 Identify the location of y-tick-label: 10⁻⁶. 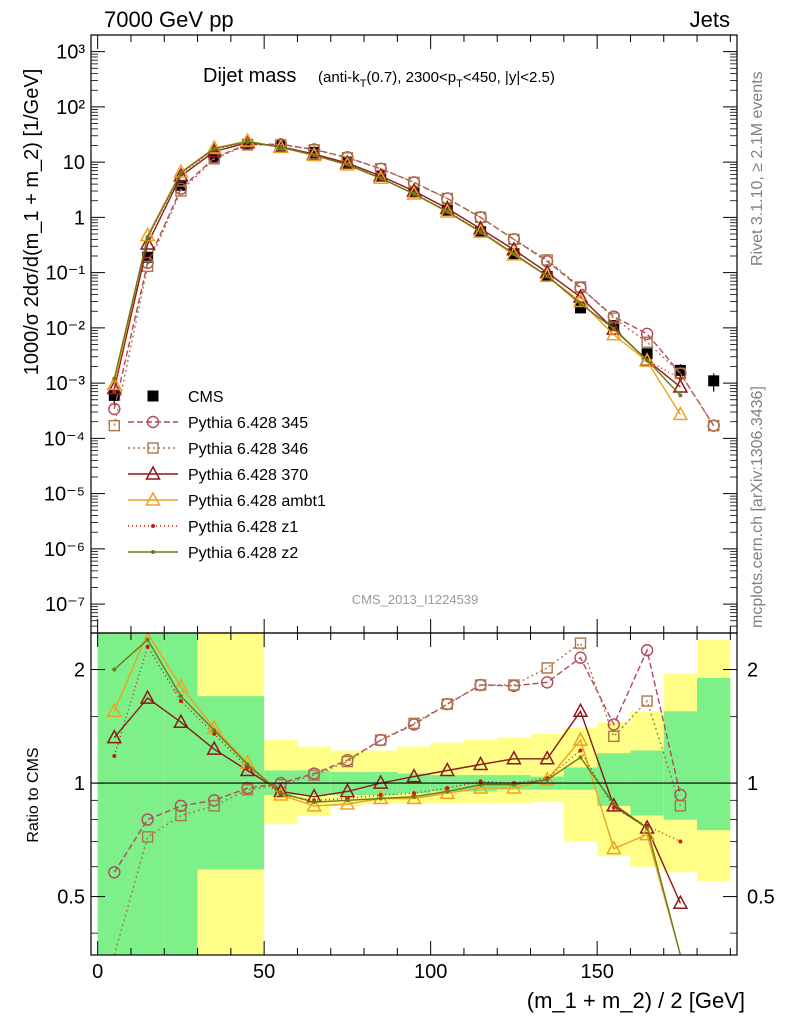
(64, 550).